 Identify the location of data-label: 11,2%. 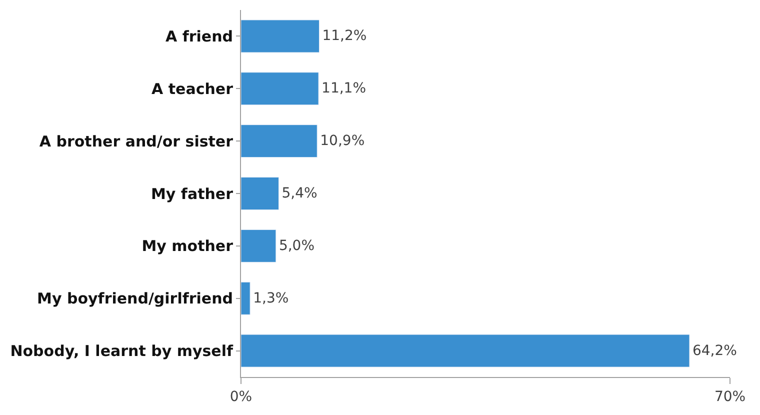
(344, 36).